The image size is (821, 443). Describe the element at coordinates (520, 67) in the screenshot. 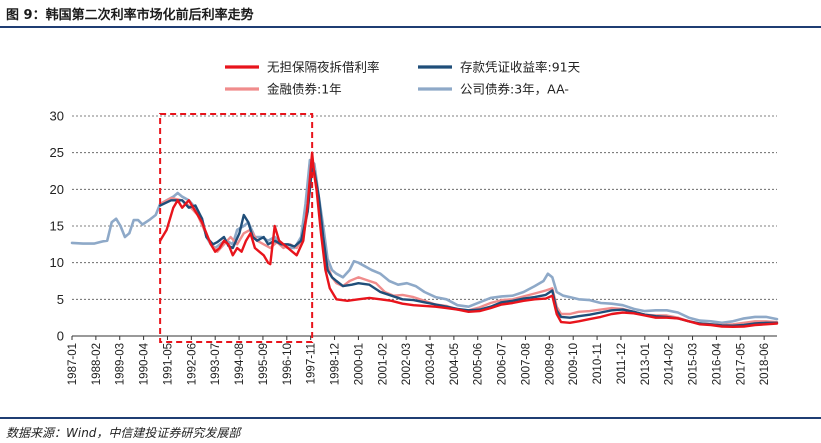

I see `legend-label-1: 存款凭证收益率:91天` at that location.